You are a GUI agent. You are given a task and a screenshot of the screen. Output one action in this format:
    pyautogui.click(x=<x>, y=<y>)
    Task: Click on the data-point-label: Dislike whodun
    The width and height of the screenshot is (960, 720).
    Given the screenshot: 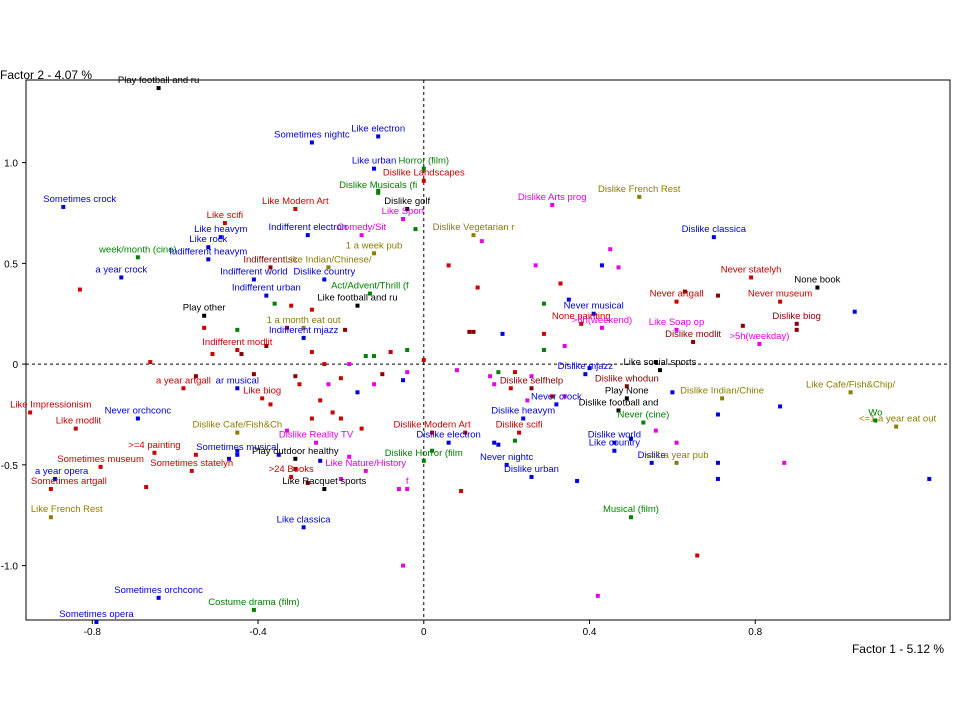 What is the action you would take?
    pyautogui.click(x=627, y=378)
    